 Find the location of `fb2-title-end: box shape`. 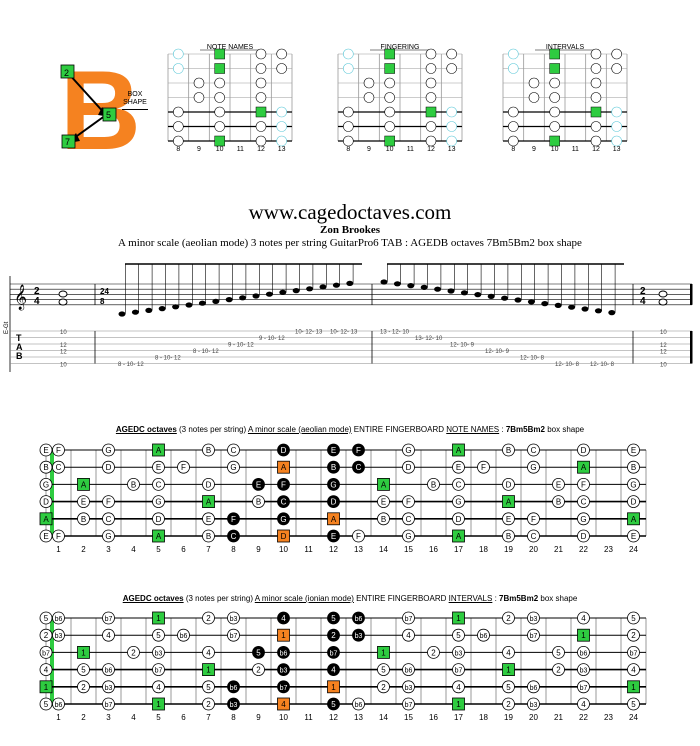

fb2-title-end: box shape is located at coordinates (558, 598).